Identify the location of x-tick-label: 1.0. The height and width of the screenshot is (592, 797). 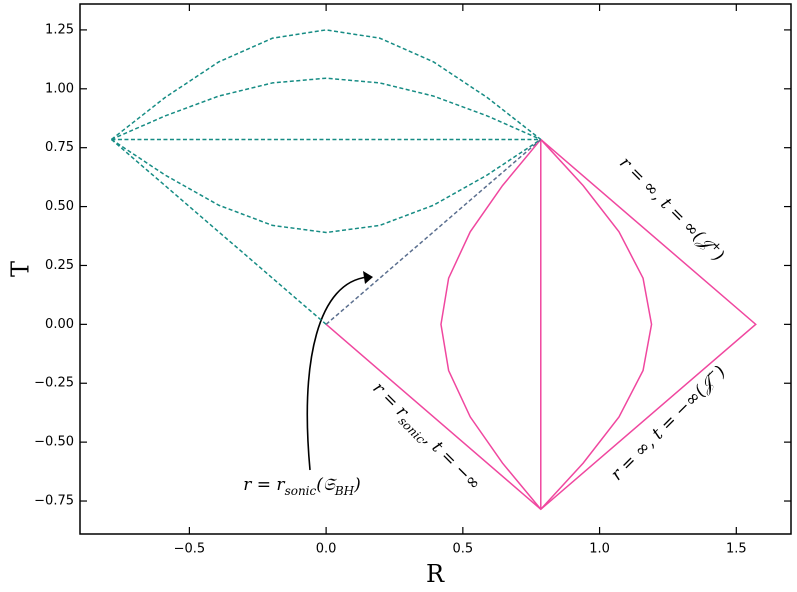
(599, 549).